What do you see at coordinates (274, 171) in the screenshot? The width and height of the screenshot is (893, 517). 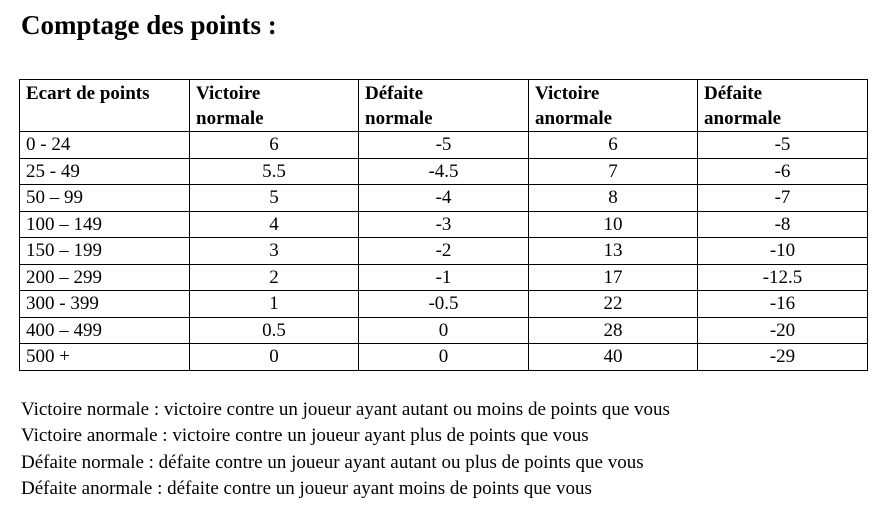 I see `cell-victoire-normale: 5.5` at bounding box center [274, 171].